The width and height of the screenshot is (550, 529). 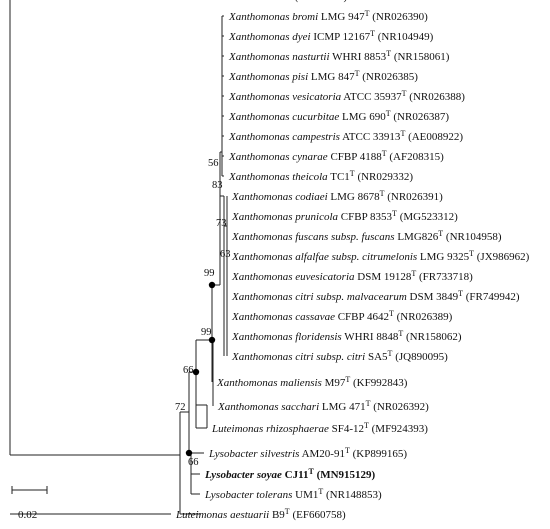 I want to click on accession: (FR749942), so click(x=491, y=297).